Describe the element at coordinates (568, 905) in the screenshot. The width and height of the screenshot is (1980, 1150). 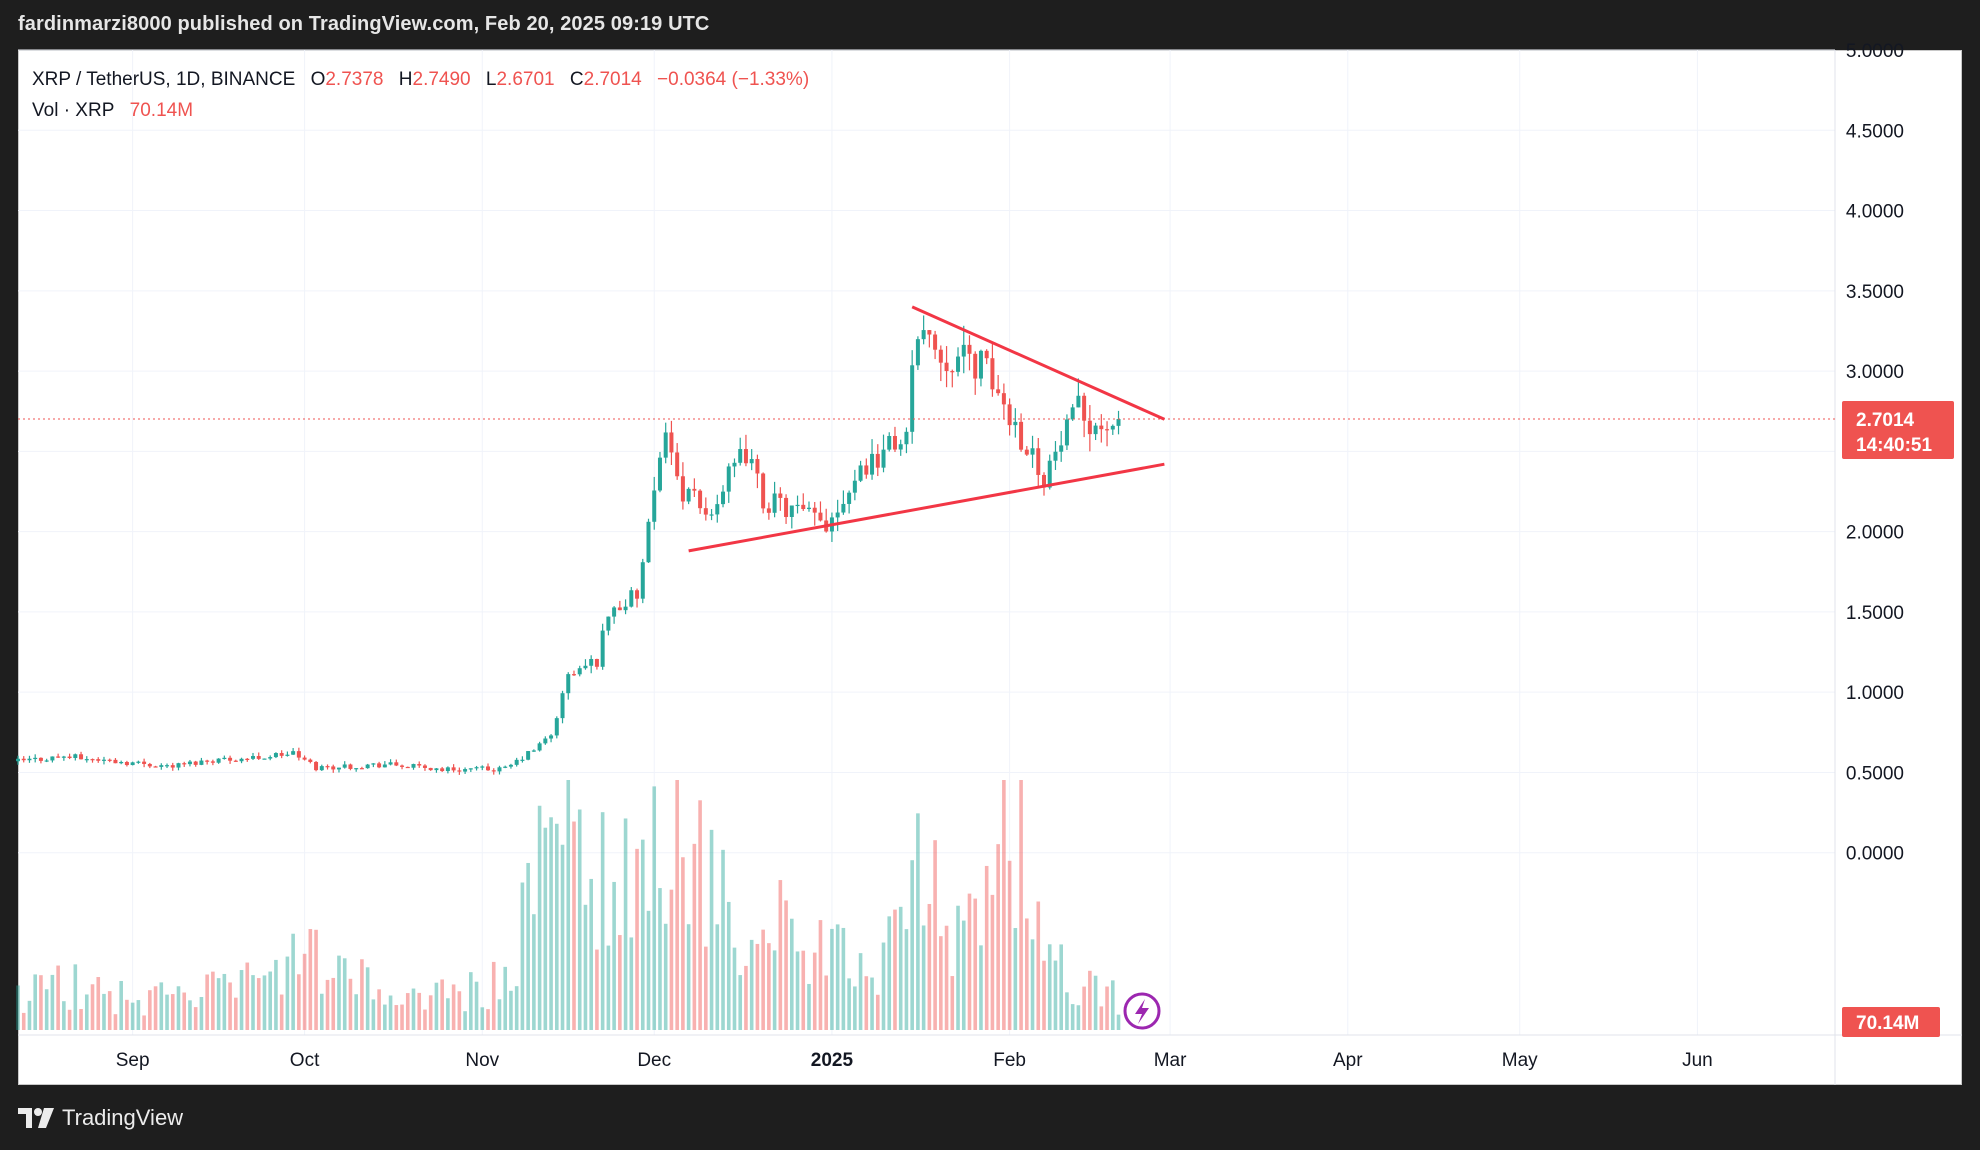
I see `volume-bars` at that location.